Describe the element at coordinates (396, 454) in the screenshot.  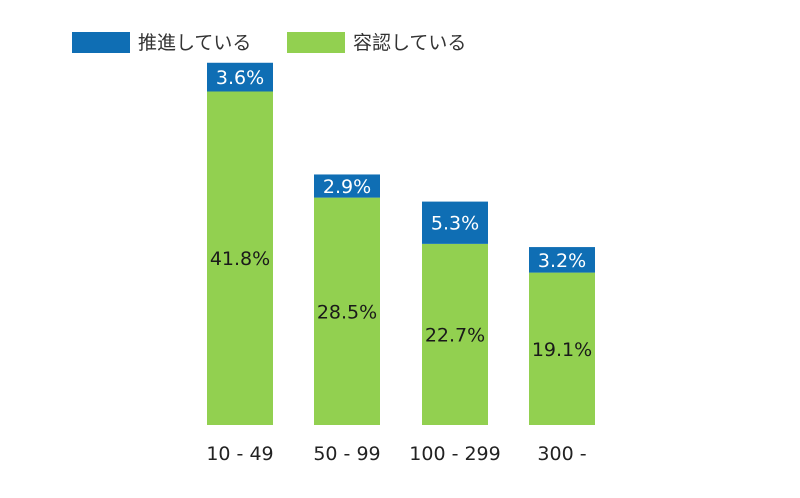
I see `x-axis-labels: 10 - 49 50 - 99 100 - 299 300 -` at that location.